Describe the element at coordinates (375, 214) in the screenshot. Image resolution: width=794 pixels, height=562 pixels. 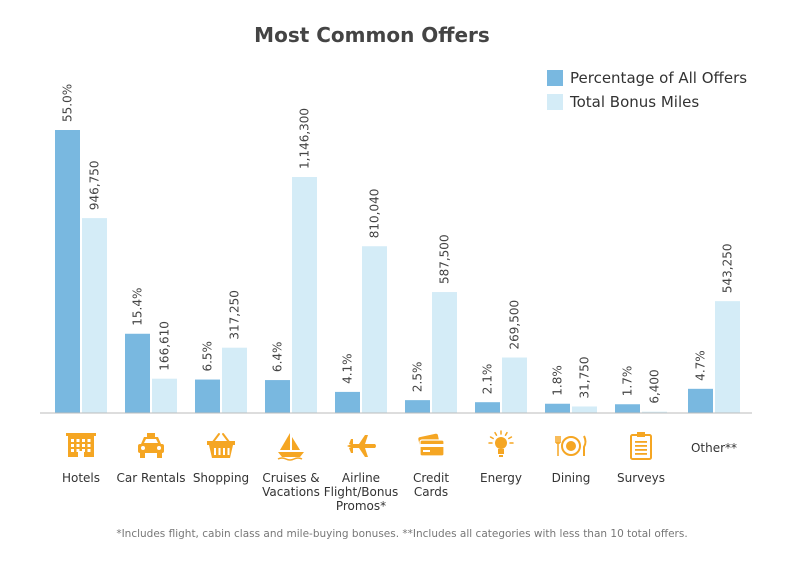
I see `value-label-bonus-miles-airline-flight-bonus-promos: 810,040` at that location.